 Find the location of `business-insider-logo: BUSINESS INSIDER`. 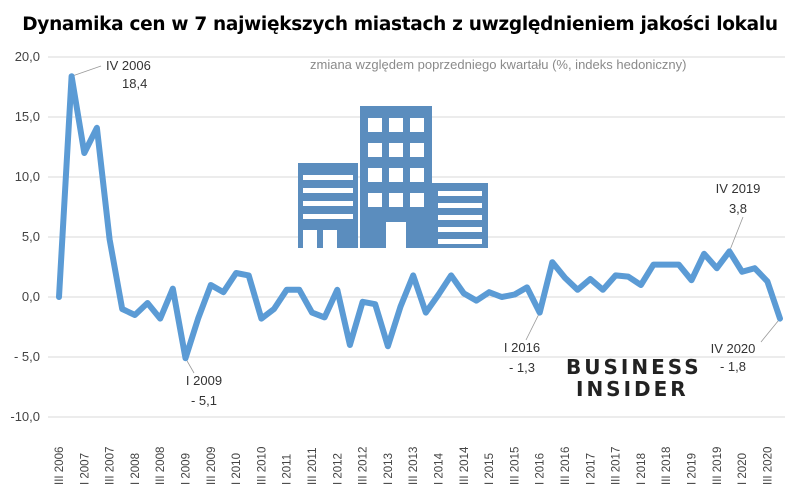

business-insider-logo: BUSINESS INSIDER is located at coordinates (634, 378).